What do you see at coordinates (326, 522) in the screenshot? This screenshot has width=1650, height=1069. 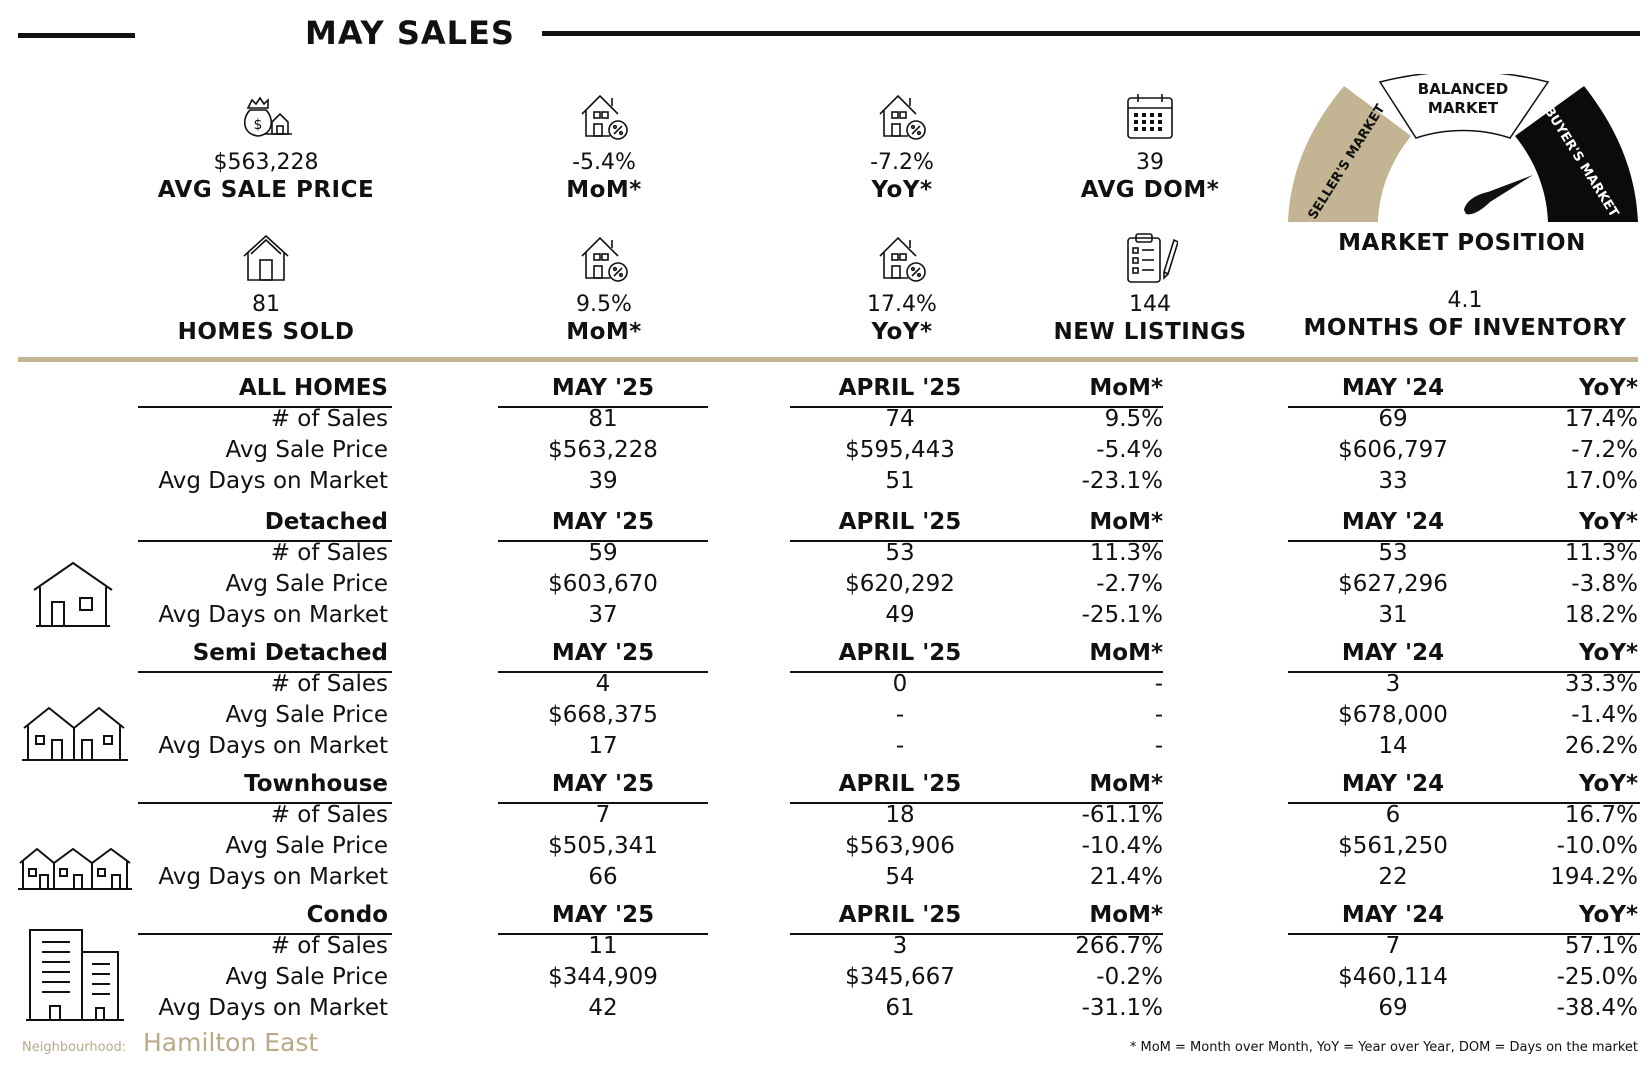 I see `section-title: Detached` at bounding box center [326, 522].